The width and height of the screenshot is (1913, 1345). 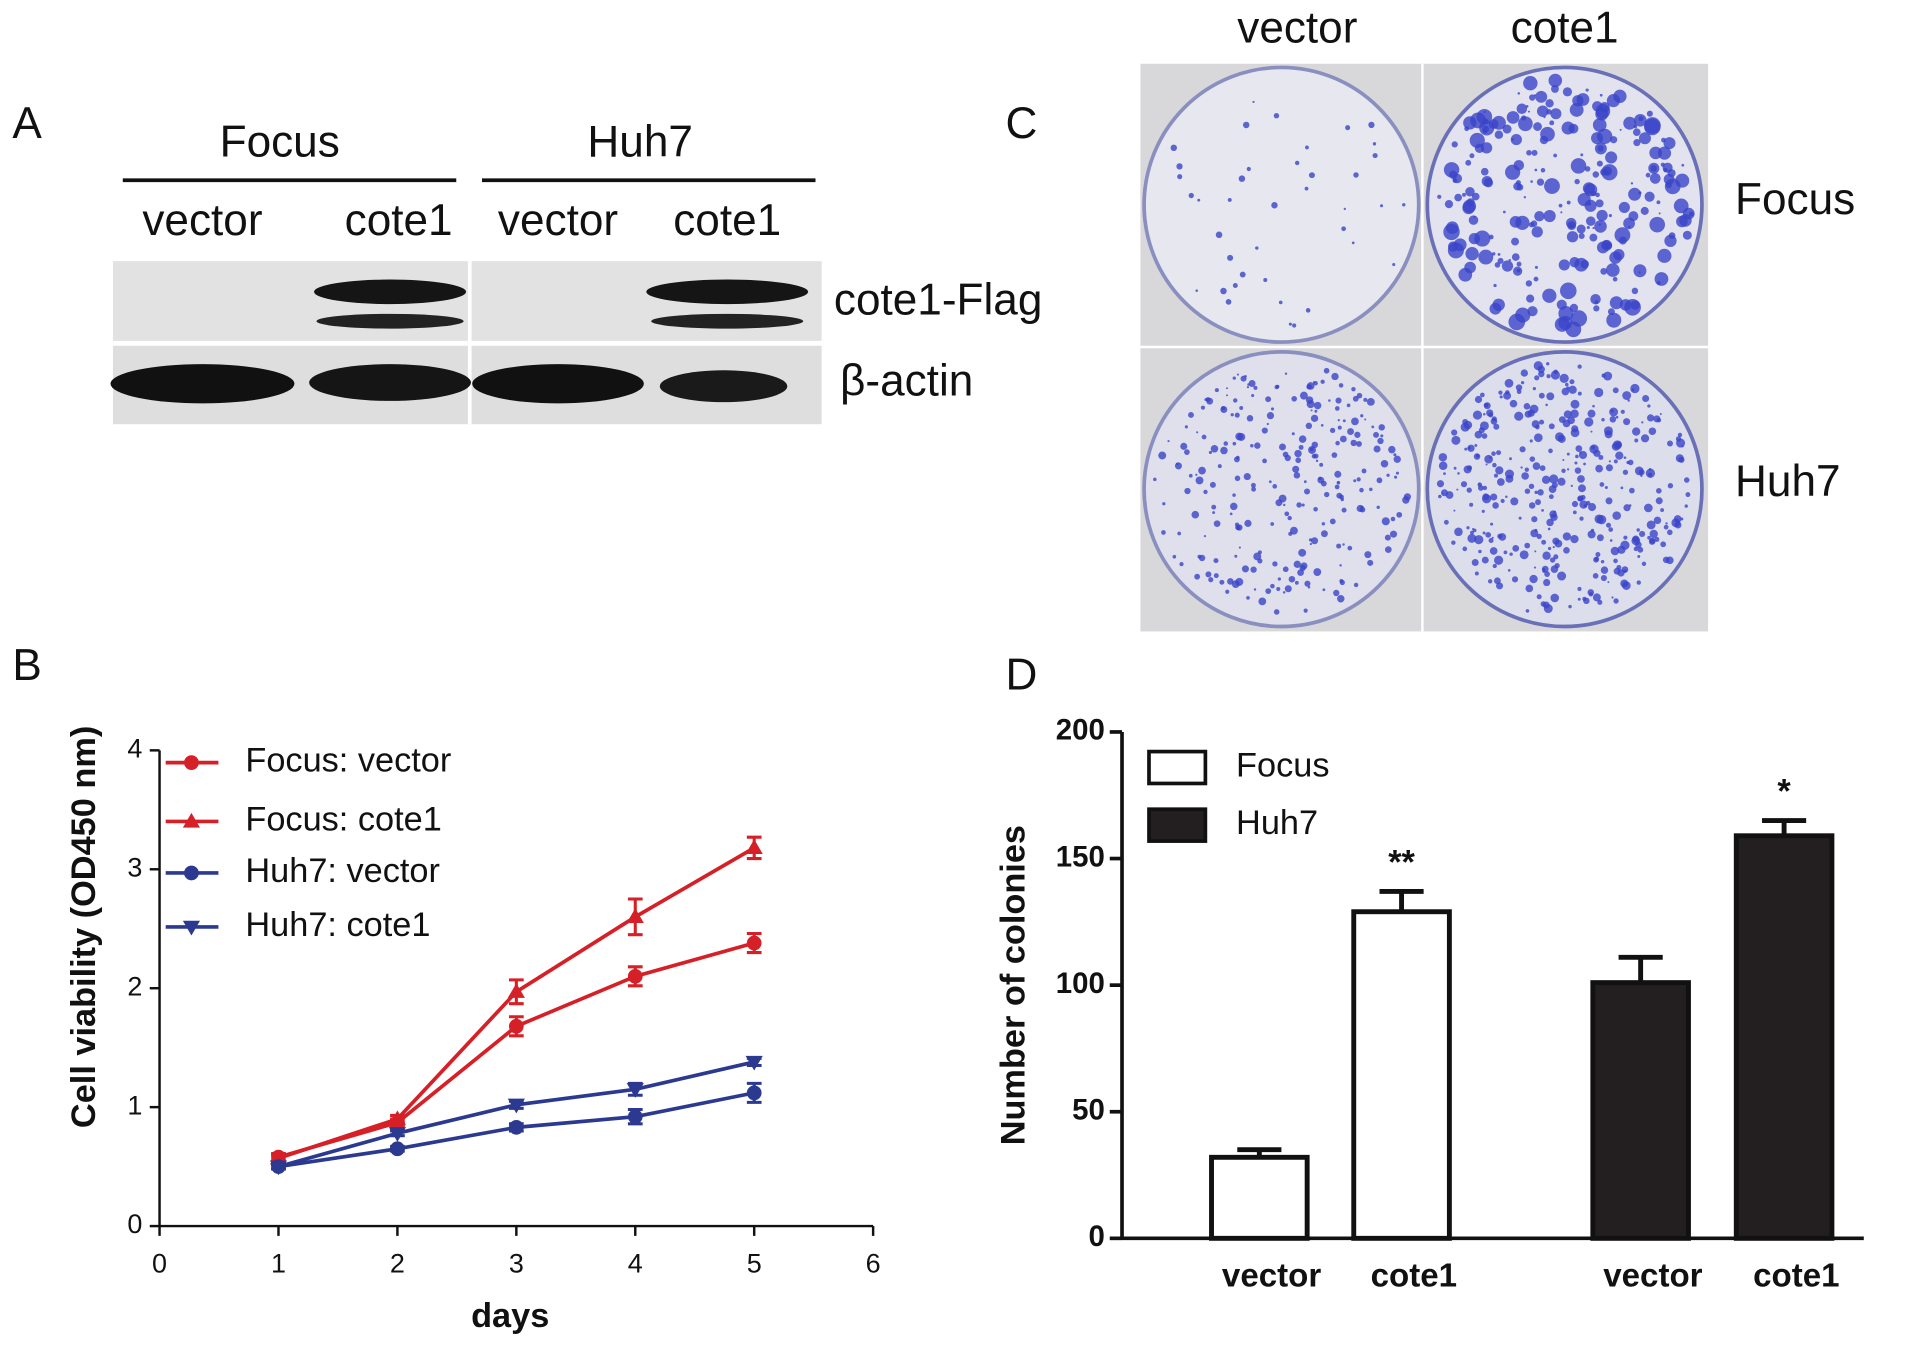 What do you see at coordinates (1784, 1037) in the screenshot?
I see `bar` at bounding box center [1784, 1037].